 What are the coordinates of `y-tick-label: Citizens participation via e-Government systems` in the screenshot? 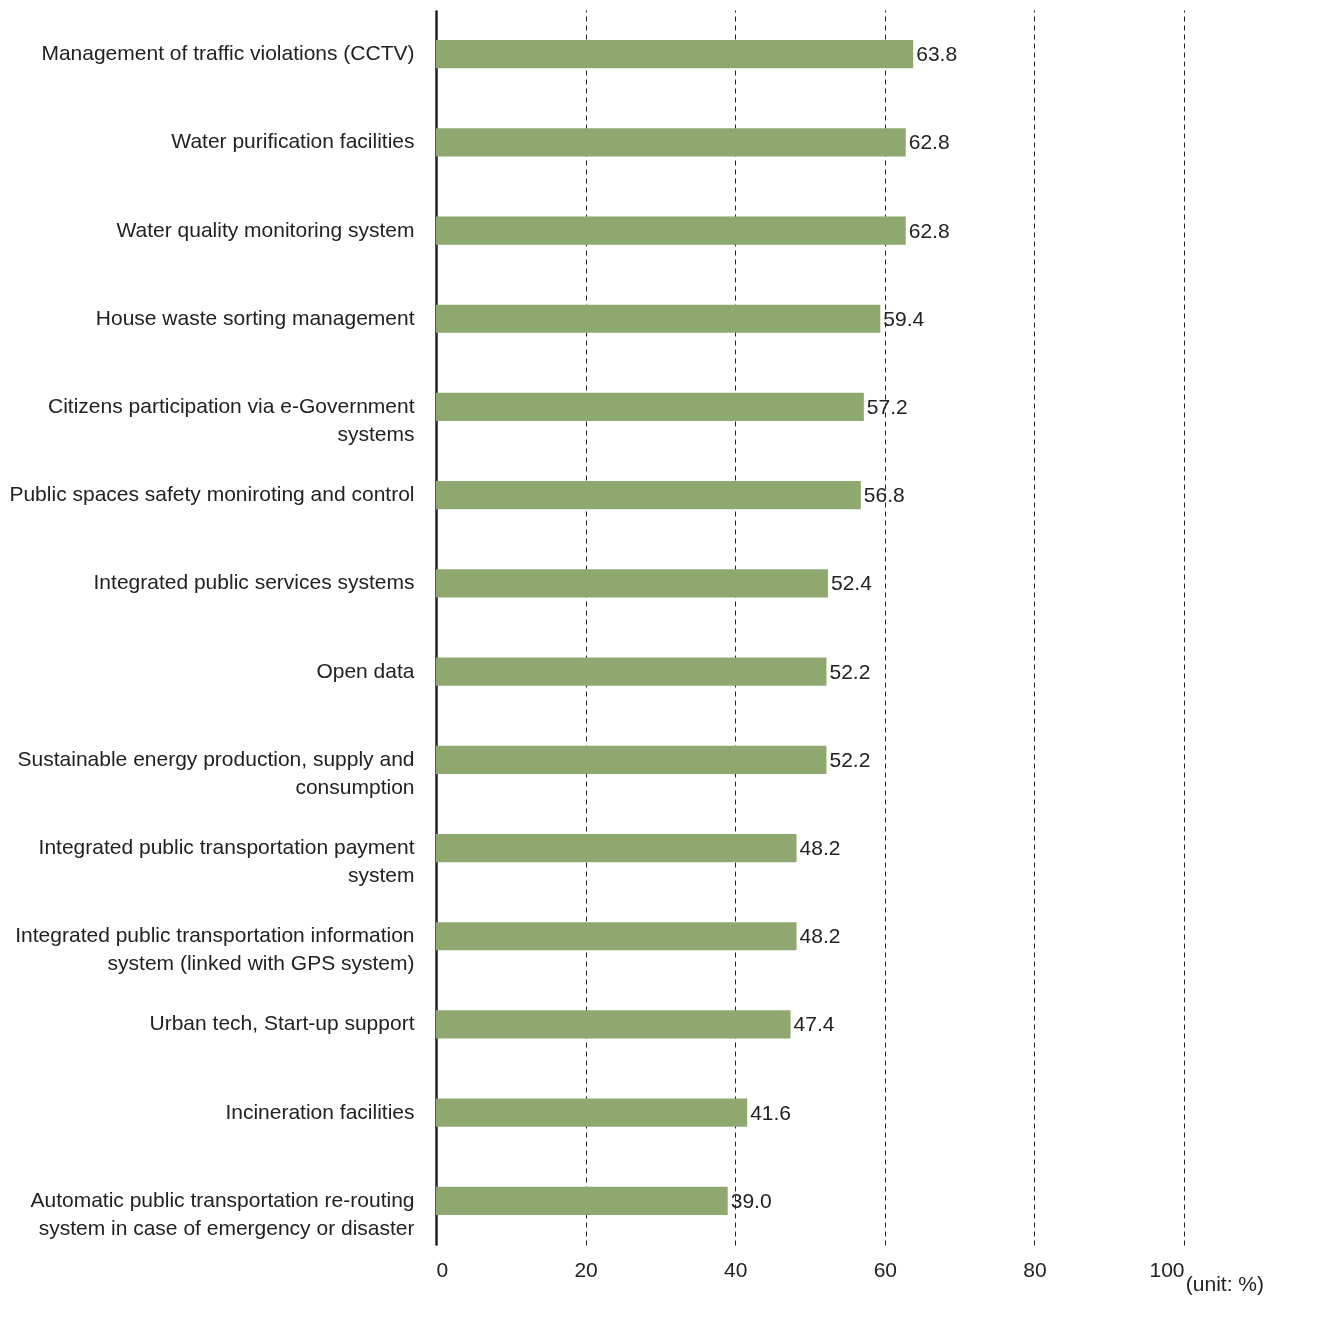 It's located at (231, 419).